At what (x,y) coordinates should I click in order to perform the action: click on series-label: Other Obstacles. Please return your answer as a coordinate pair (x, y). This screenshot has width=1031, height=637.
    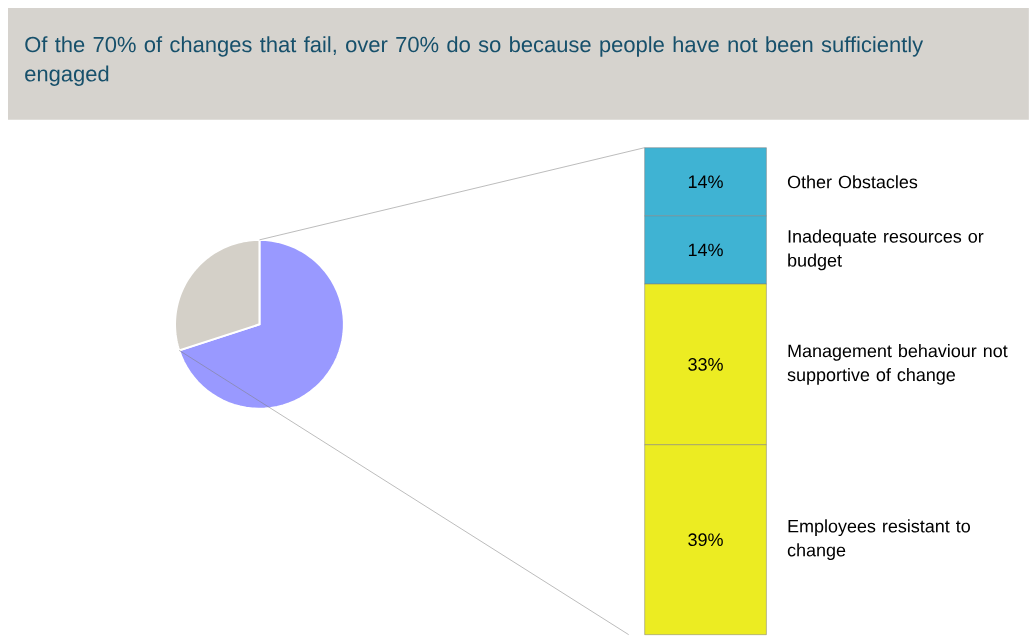
    Looking at the image, I should click on (852, 182).